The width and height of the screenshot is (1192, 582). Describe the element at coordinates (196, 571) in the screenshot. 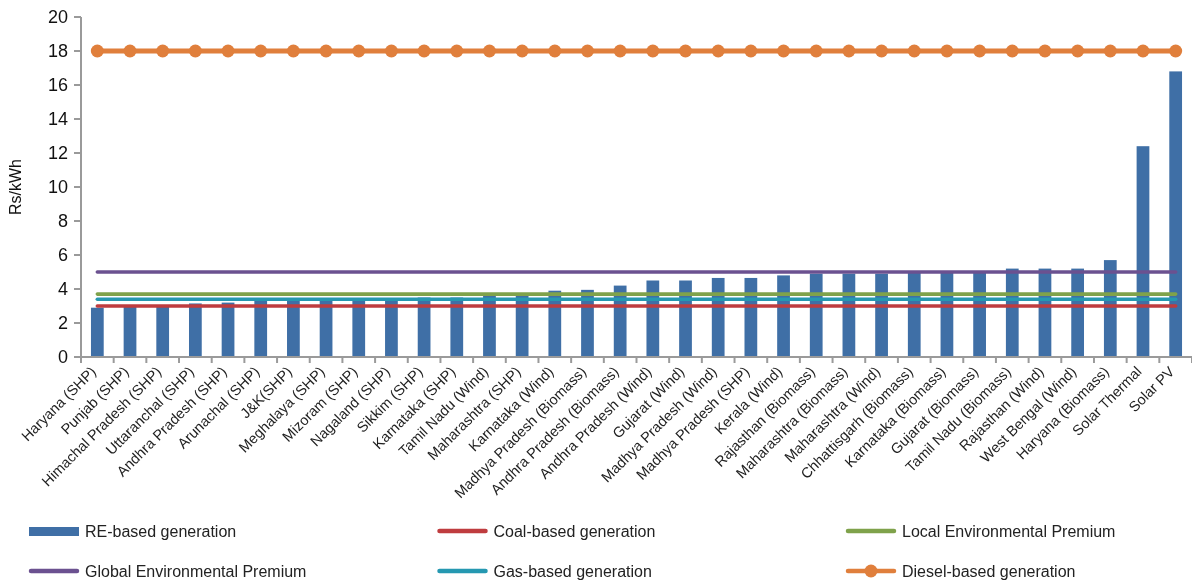

I see `legend-label: Global Environmental Premium` at that location.